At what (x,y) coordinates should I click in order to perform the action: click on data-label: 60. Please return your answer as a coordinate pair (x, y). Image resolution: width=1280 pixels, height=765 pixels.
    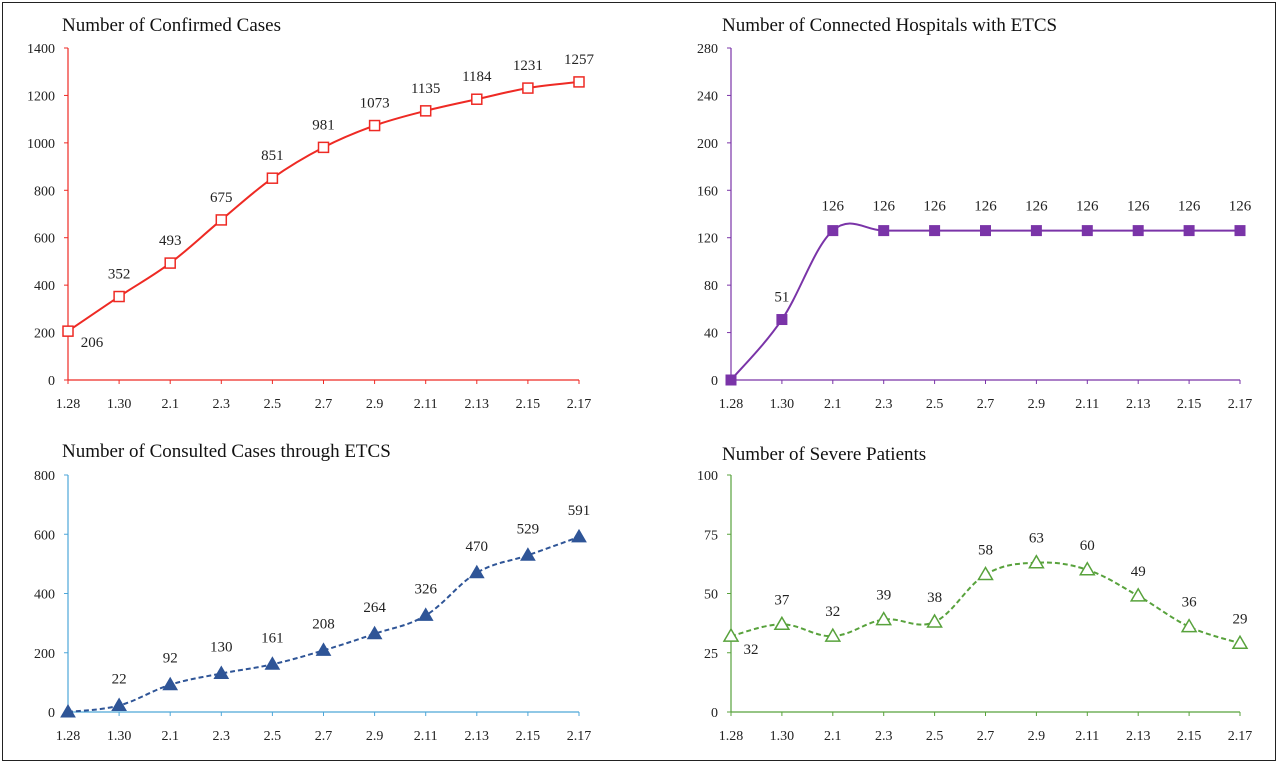
    Looking at the image, I should click on (1087, 546).